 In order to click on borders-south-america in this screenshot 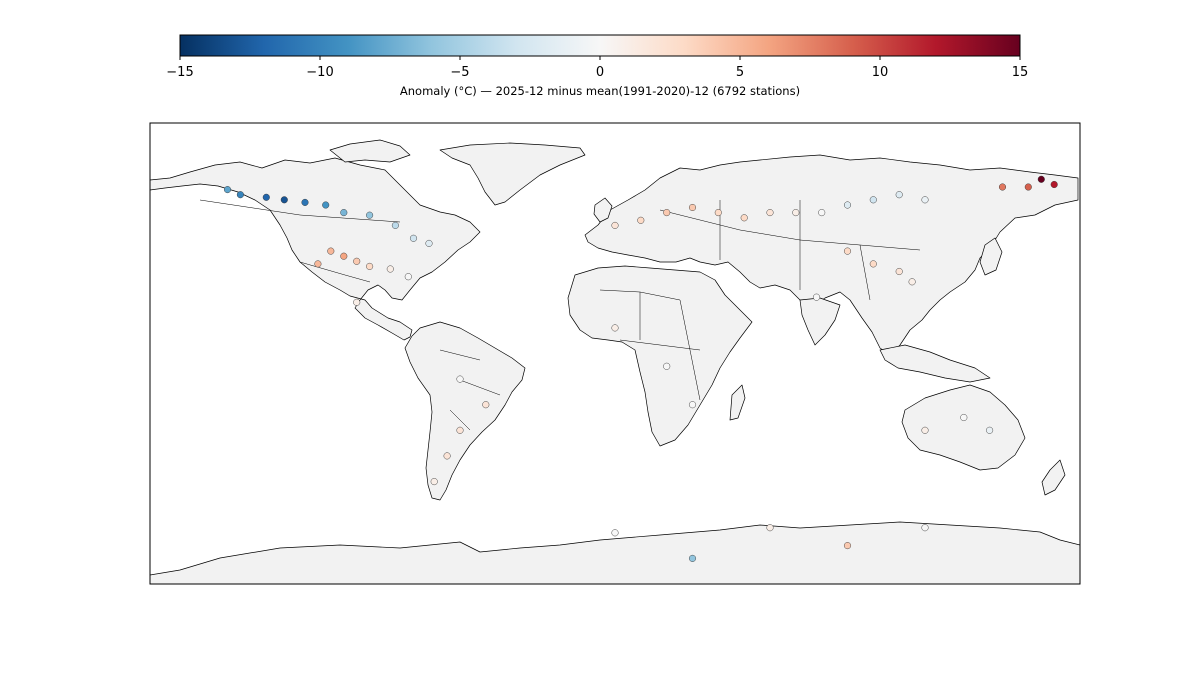, I will do `click(470, 390)`.